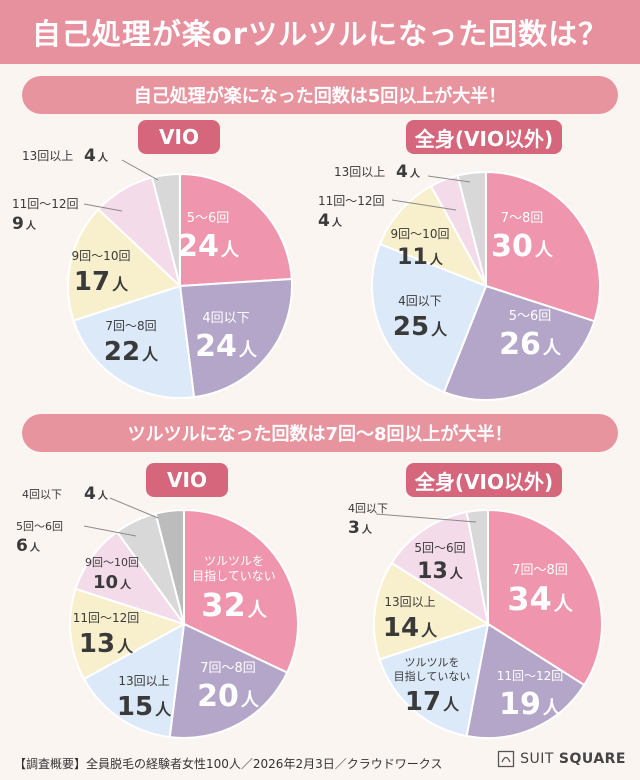 This screenshot has height=780, width=640. I want to click on brand-name-light: SUIT, so click(537, 759).